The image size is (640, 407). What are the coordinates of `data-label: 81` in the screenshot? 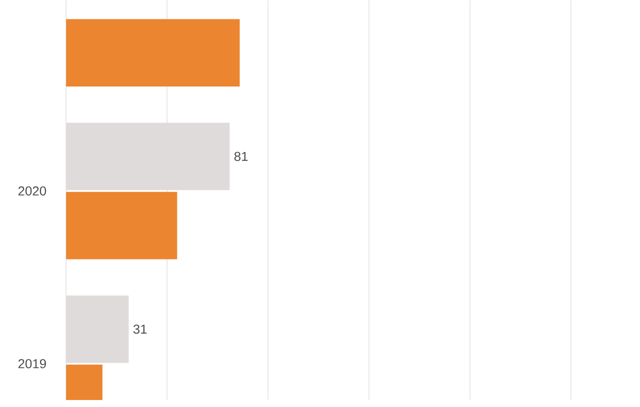 It's located at (241, 157).